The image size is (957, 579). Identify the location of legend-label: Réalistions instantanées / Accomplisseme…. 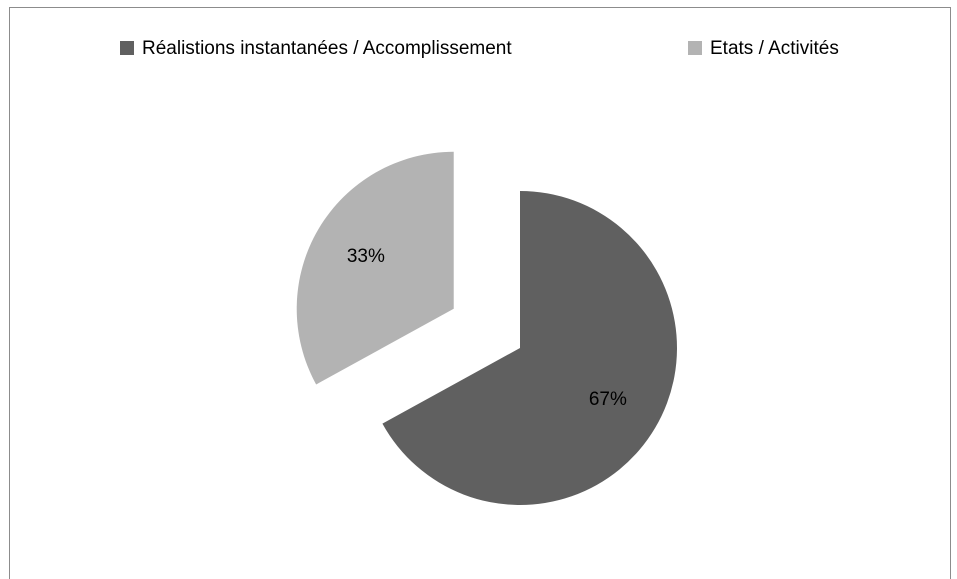
(327, 48).